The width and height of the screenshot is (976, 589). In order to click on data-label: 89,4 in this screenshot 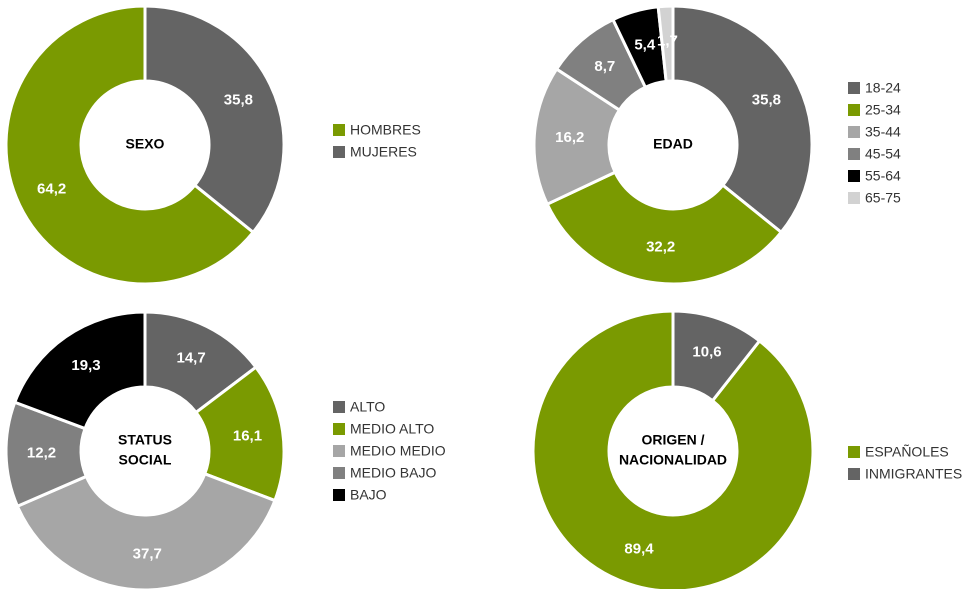, I will do `click(639, 548)`.